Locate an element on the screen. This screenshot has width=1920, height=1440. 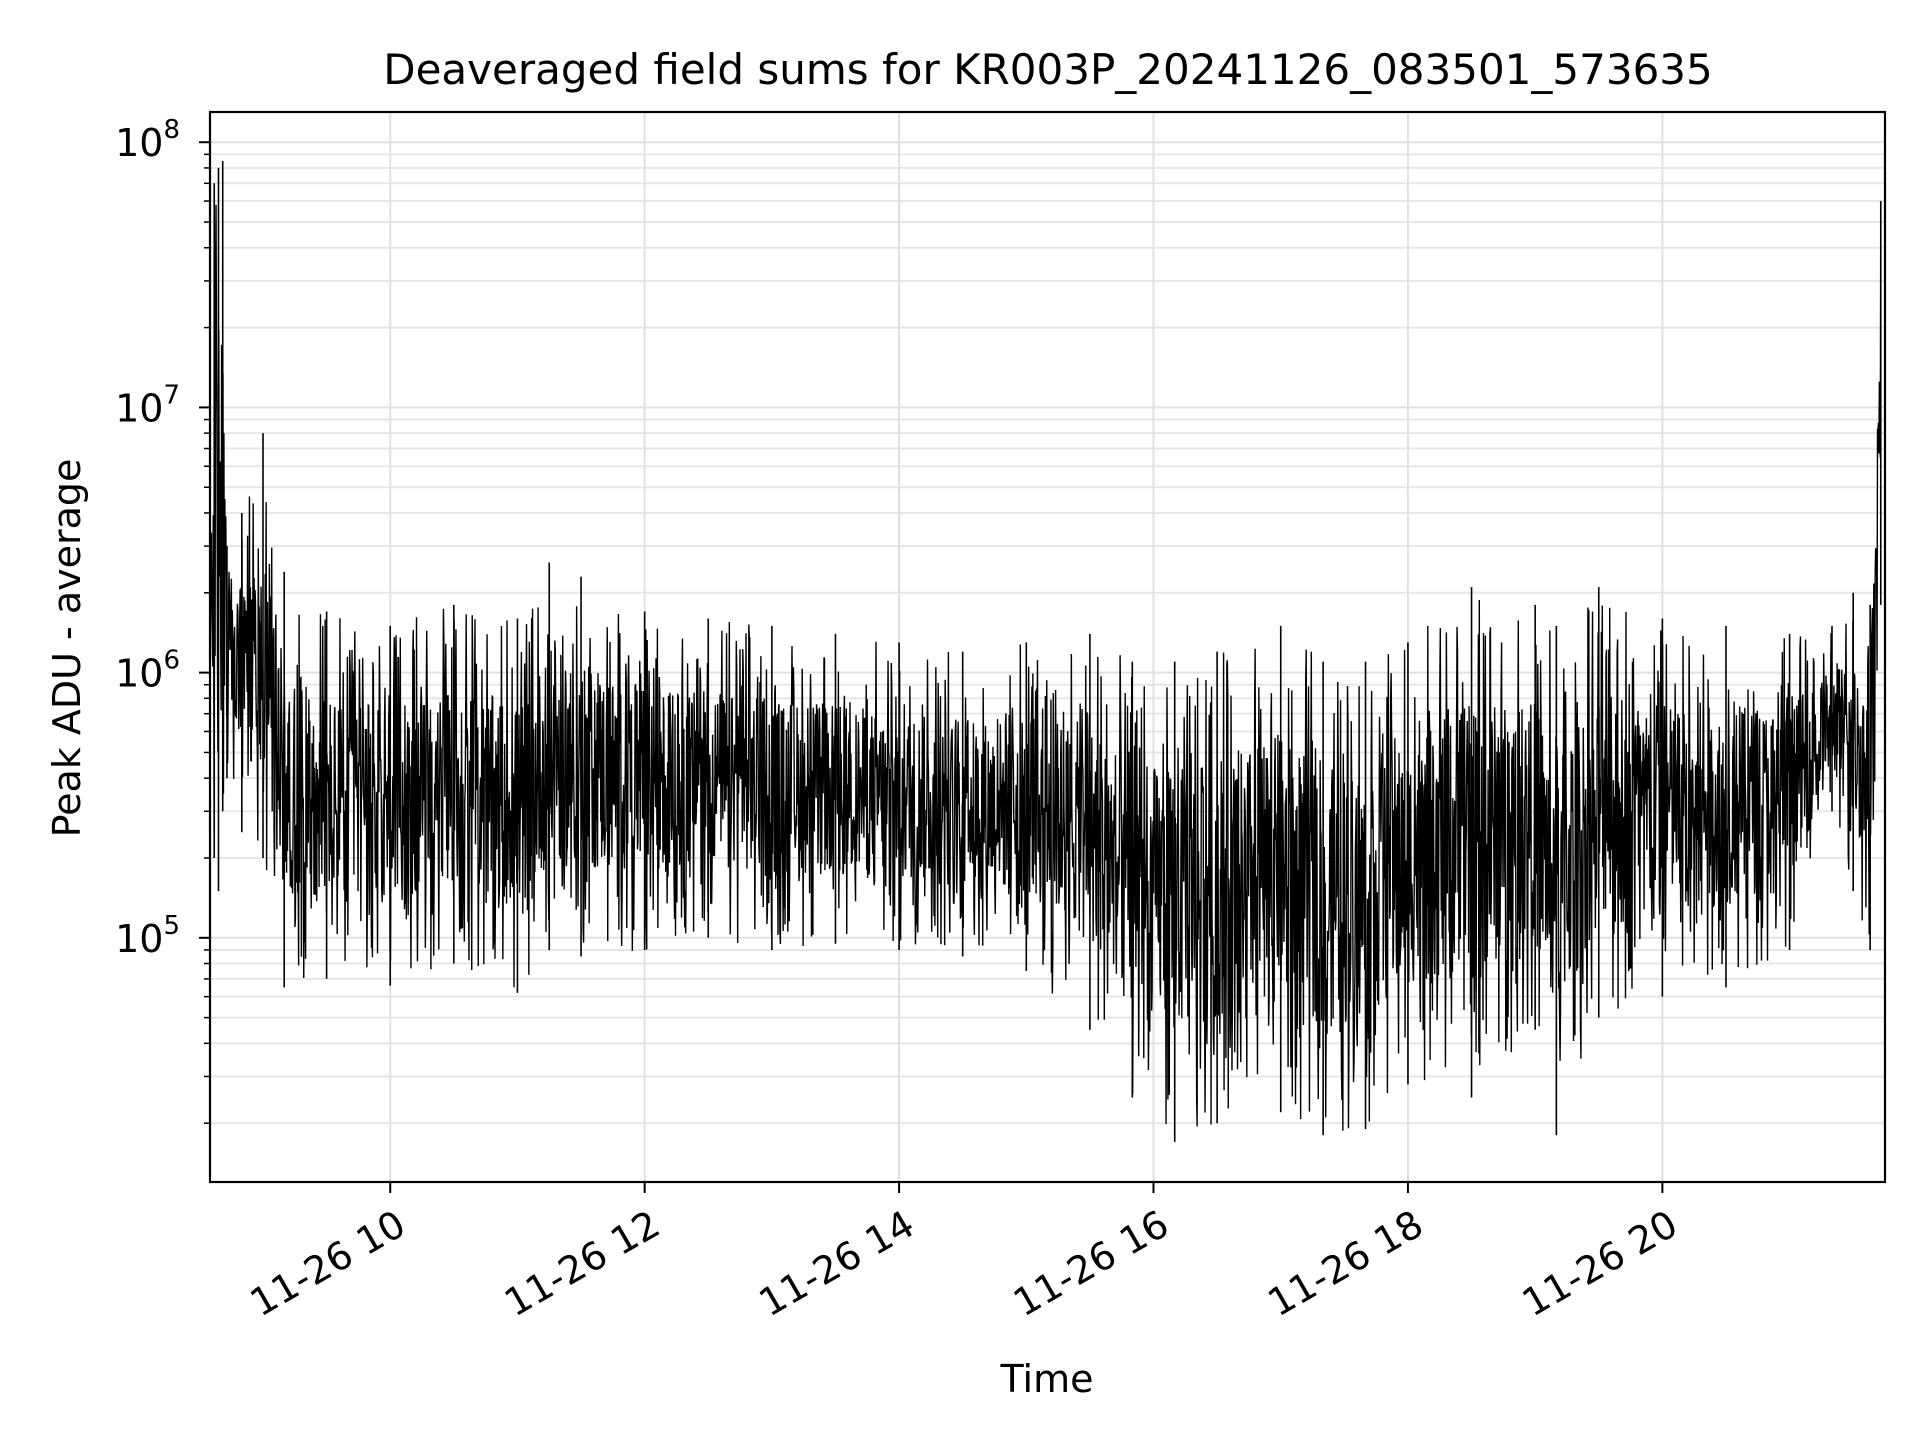
y-tick-label: 10⁸ is located at coordinates (147, 140).